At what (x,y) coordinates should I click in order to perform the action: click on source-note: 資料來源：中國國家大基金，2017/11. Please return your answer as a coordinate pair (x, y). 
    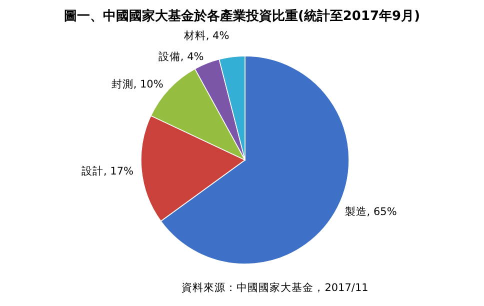
    Looking at the image, I should click on (275, 287).